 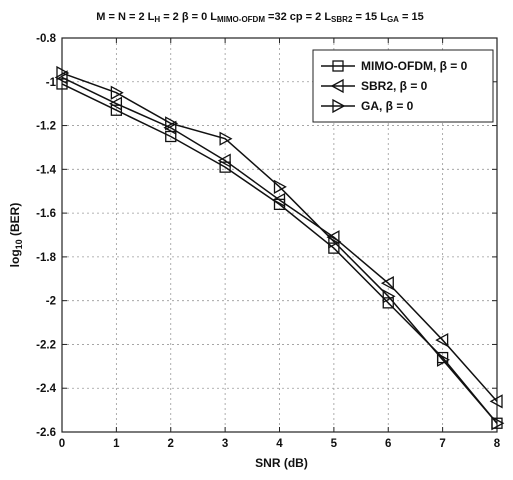 I want to click on x-tick-label: 6, so click(x=388, y=444).